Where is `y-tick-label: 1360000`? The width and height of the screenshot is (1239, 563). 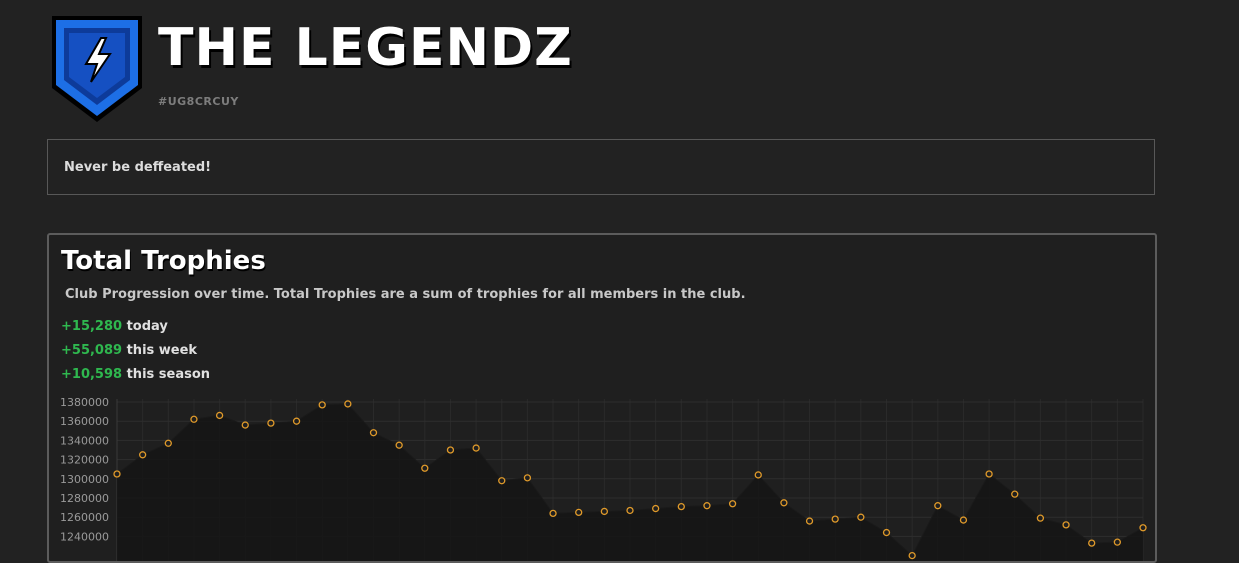
y-tick-label: 1360000 is located at coordinates (84, 421).